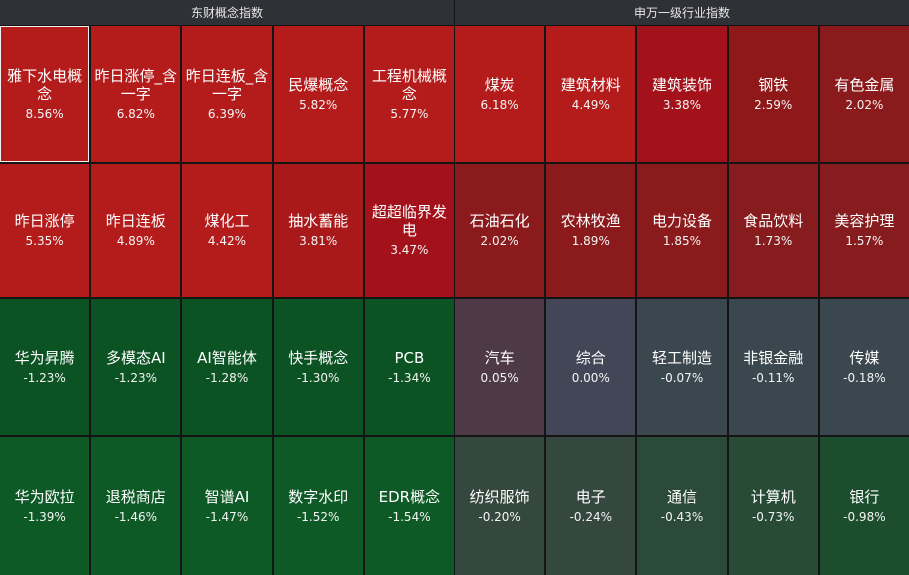 The width and height of the screenshot is (909, 575). What do you see at coordinates (864, 516) in the screenshot?
I see `tile-change-percent: -0.98%` at bounding box center [864, 516].